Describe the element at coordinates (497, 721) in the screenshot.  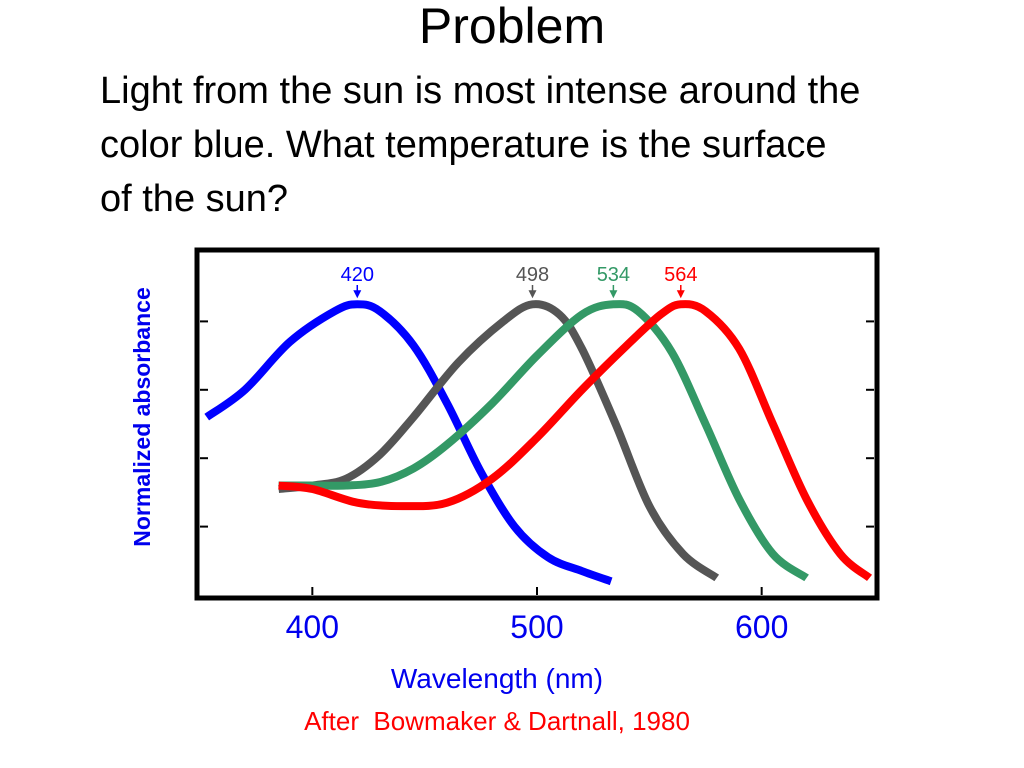
I see `chart-credit: After Bowmaker & Dartnall, 1980` at that location.